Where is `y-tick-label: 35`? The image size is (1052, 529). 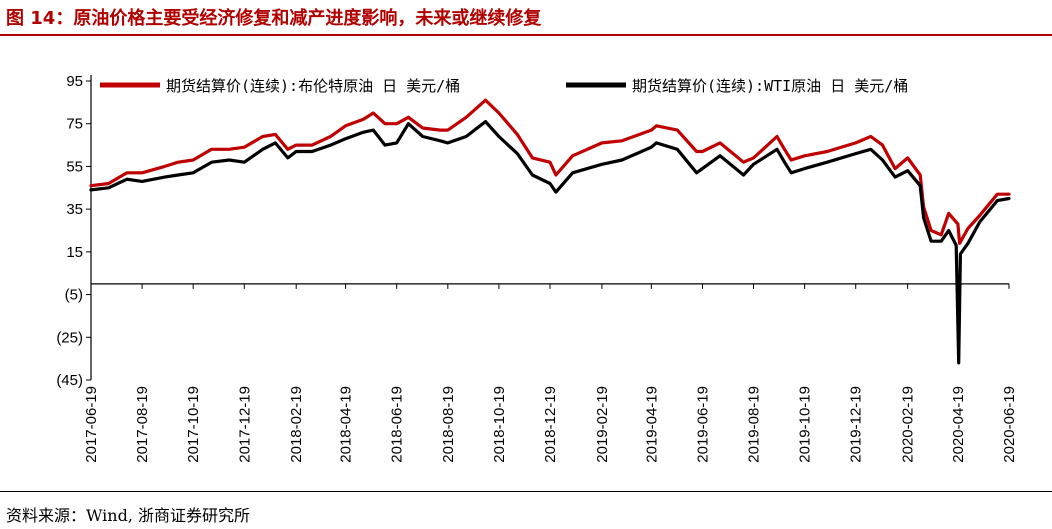
y-tick-label: 35 is located at coordinates (74, 209).